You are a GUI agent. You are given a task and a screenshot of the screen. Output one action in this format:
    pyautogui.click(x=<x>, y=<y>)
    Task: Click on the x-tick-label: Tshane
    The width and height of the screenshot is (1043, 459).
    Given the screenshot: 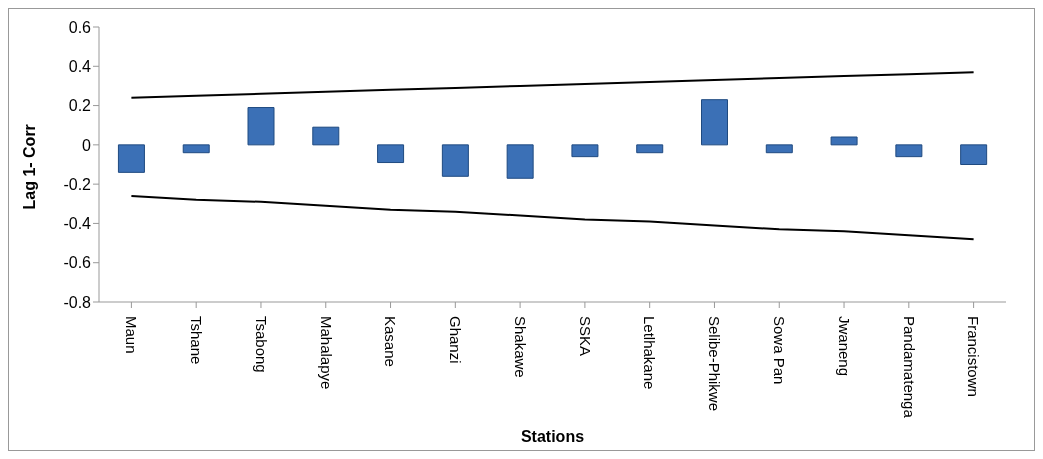 What is the action you would take?
    pyautogui.click(x=196, y=340)
    